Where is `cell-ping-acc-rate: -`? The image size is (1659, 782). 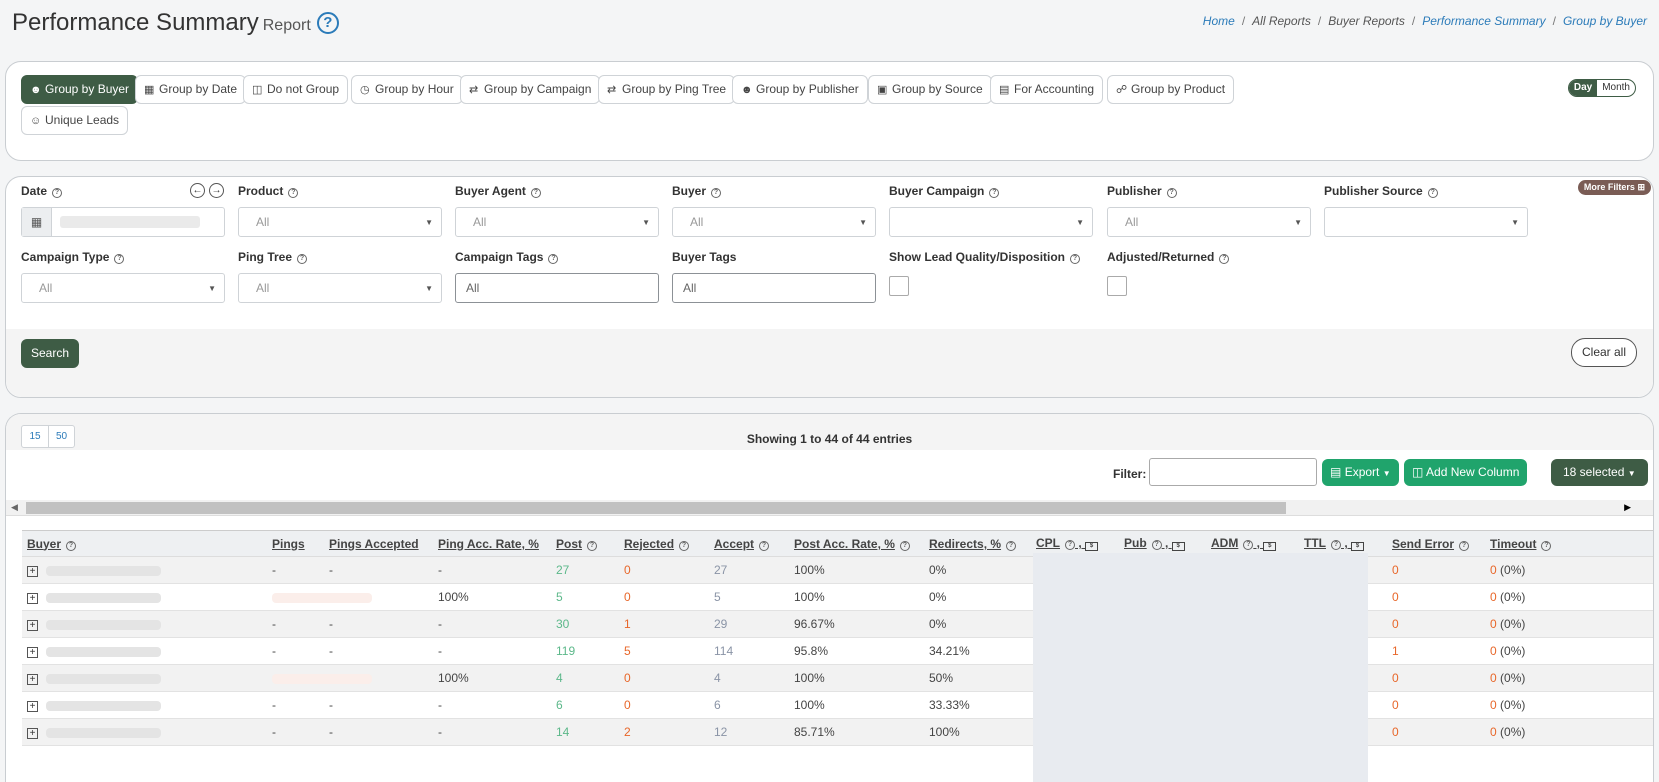 cell-ping-acc-rate: - is located at coordinates (492, 732).